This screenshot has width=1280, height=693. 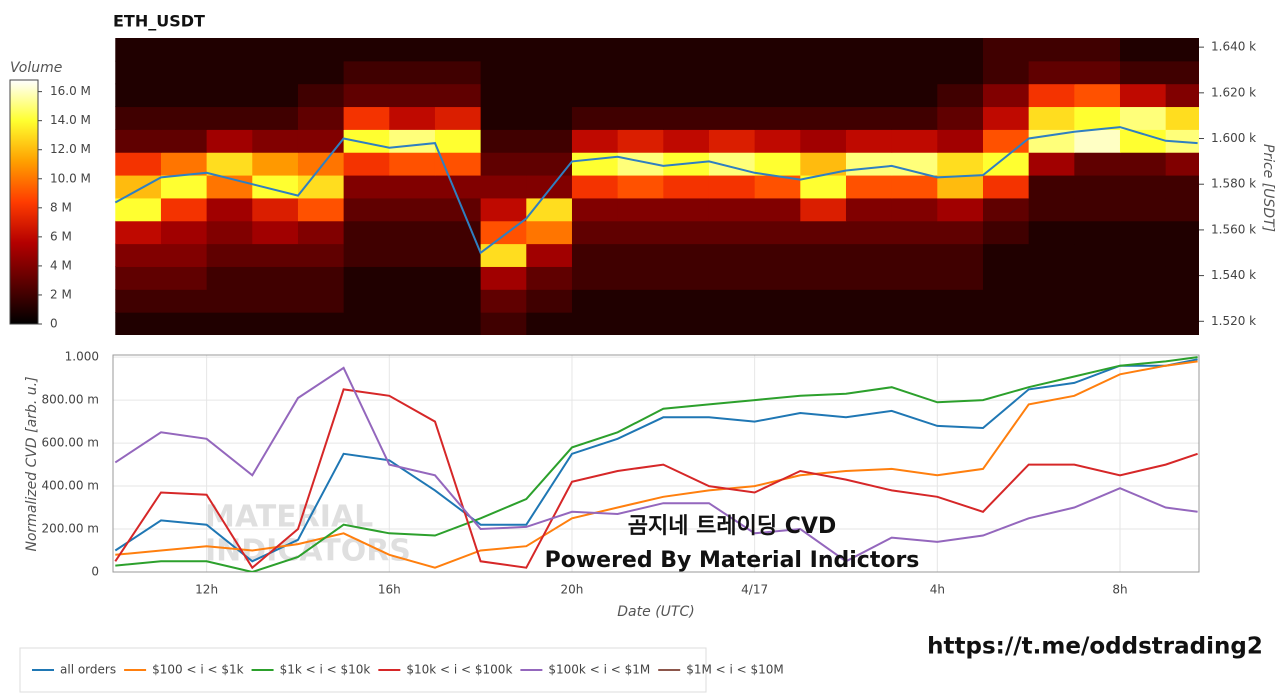 What do you see at coordinates (732, 560) in the screenshot?
I see `annotation: Powered By Material Indictors` at bounding box center [732, 560].